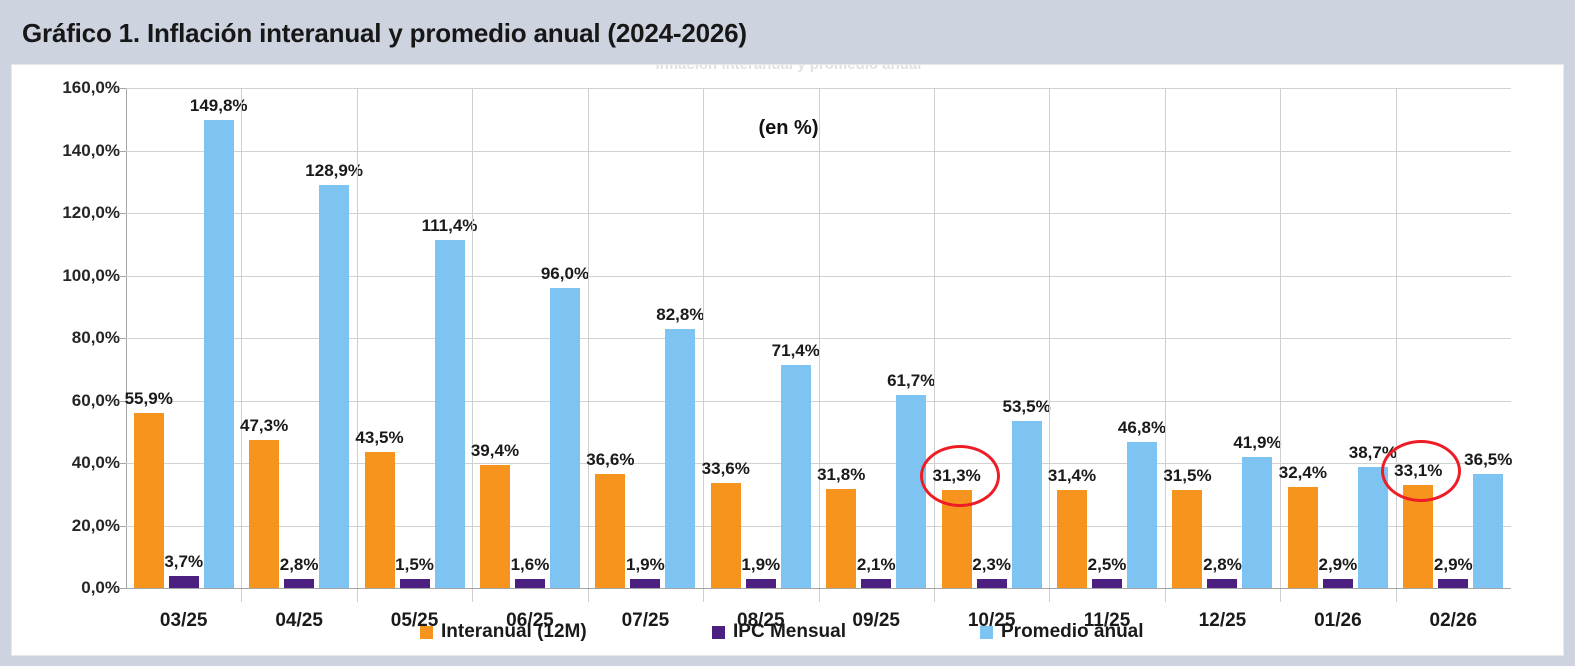 Image resolution: width=1575 pixels, height=666 pixels. Describe the element at coordinates (1372, 527) in the screenshot. I see `bar-01-26-promedio` at that location.